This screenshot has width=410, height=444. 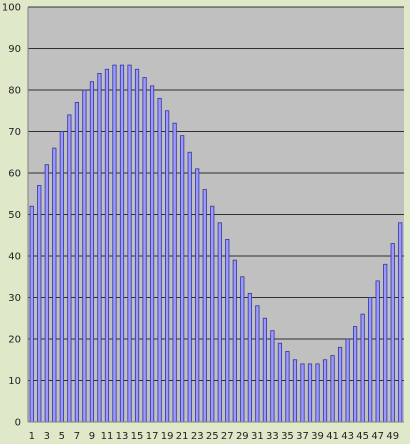 I want to click on y-tick-label: 60, so click(x=14, y=174).